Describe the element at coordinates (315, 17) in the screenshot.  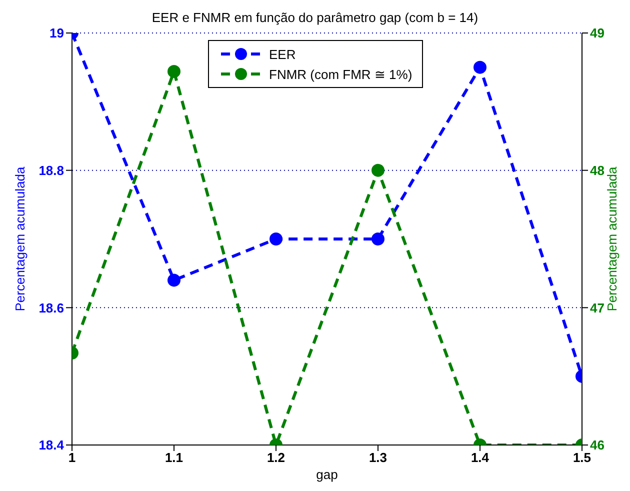
I see `chart-title: EER e FNMR em função do parâmetro gap (com b = 14)` at that location.